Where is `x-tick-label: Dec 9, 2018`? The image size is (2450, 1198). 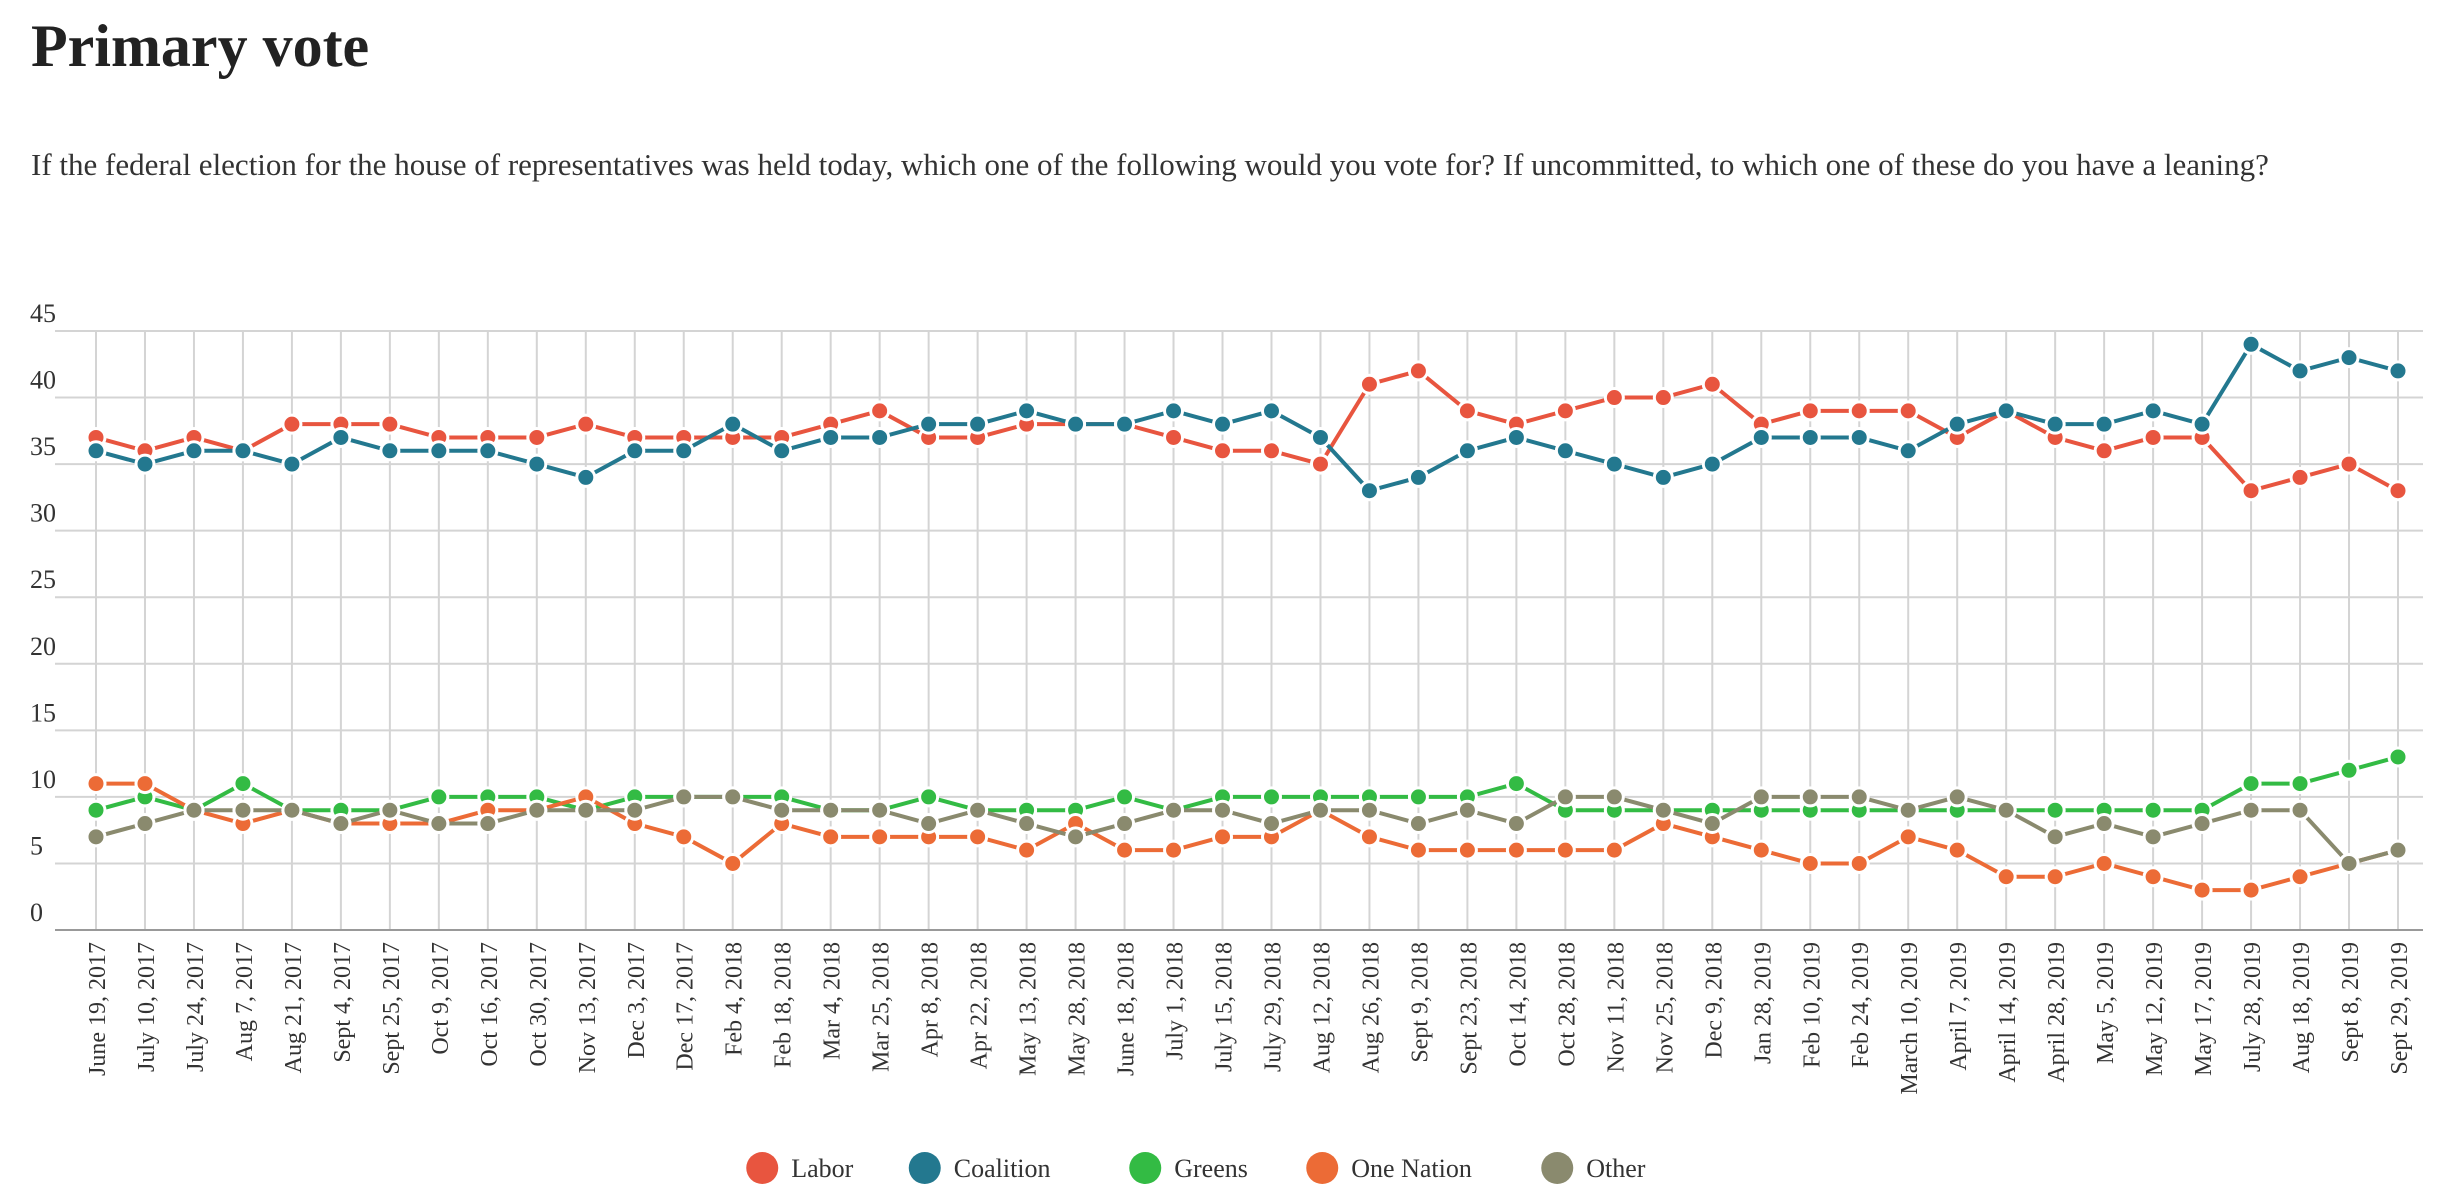
x-tick-label: Dec 9, 2018 is located at coordinates (1714, 1000).